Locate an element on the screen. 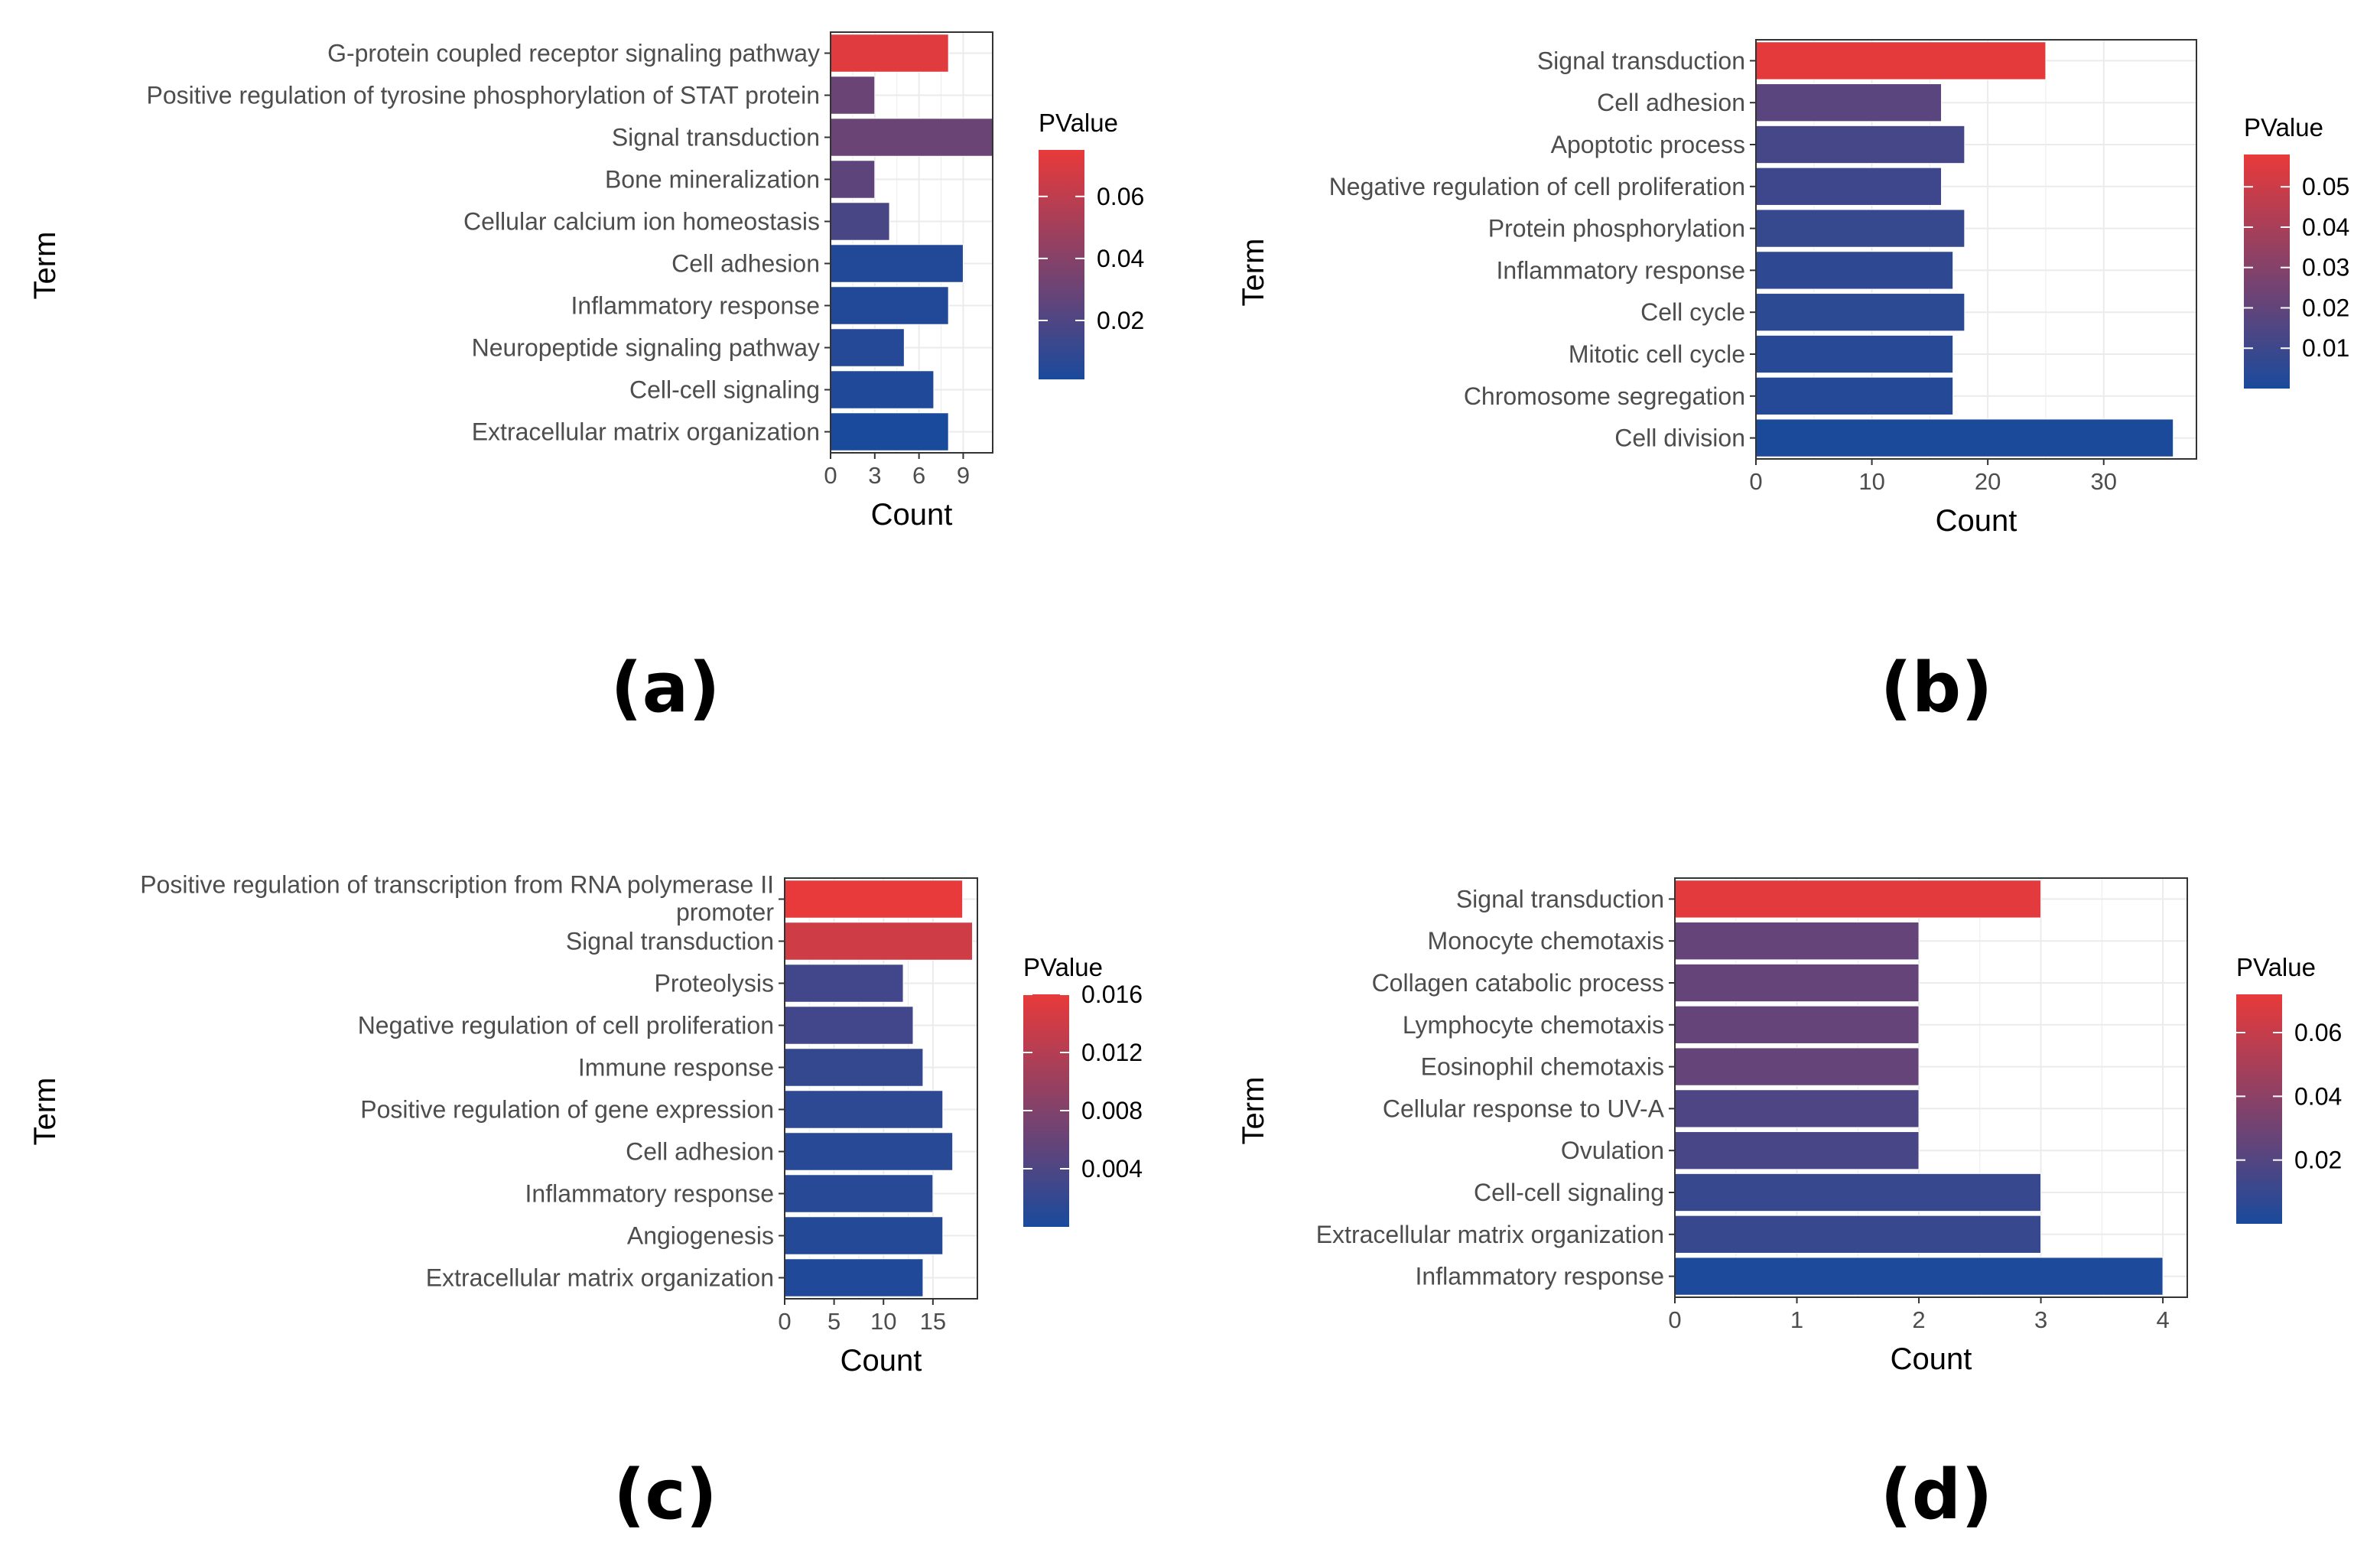 This screenshot has height=1555, width=2380. panel-label: (c) is located at coordinates (665, 1495).